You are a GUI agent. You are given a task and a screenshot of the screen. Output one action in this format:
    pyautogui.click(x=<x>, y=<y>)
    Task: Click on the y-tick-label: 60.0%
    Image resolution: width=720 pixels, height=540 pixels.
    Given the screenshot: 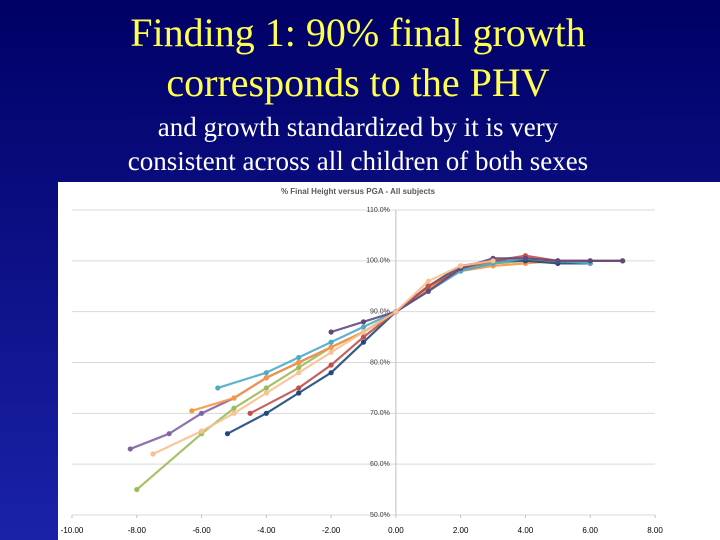 What is the action you would take?
    pyautogui.click(x=380, y=464)
    